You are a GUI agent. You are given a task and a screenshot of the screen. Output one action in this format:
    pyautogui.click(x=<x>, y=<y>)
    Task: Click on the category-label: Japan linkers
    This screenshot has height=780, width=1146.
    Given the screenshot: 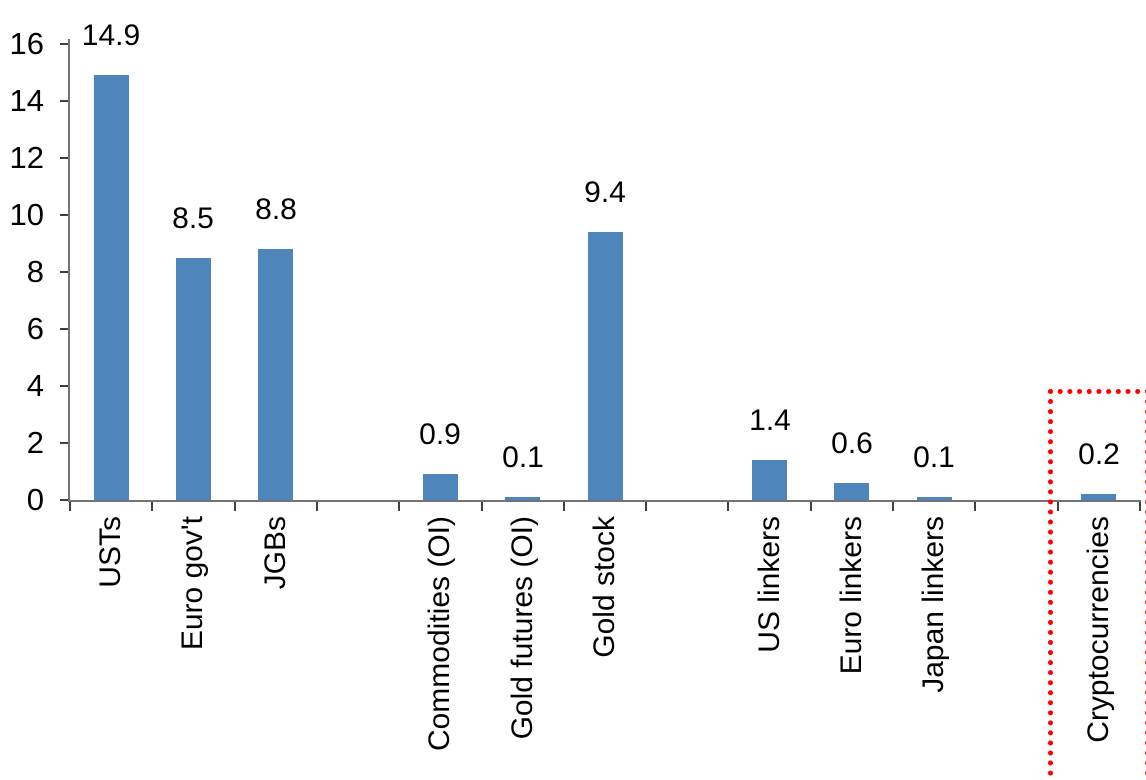 What is the action you would take?
    pyautogui.click(x=933, y=604)
    